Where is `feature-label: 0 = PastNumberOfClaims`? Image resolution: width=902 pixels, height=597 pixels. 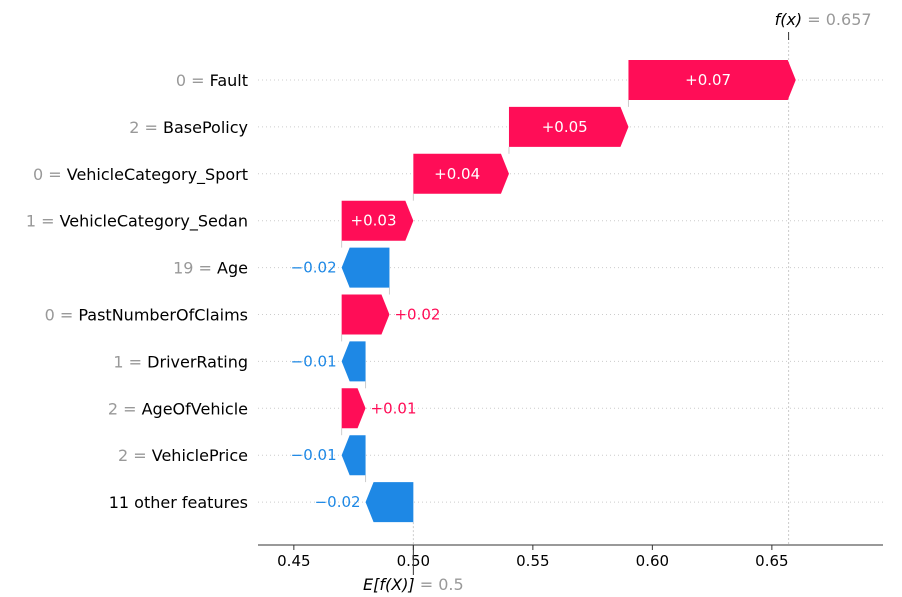
feature-label: 0 = PastNumberOfClaims is located at coordinates (146, 314).